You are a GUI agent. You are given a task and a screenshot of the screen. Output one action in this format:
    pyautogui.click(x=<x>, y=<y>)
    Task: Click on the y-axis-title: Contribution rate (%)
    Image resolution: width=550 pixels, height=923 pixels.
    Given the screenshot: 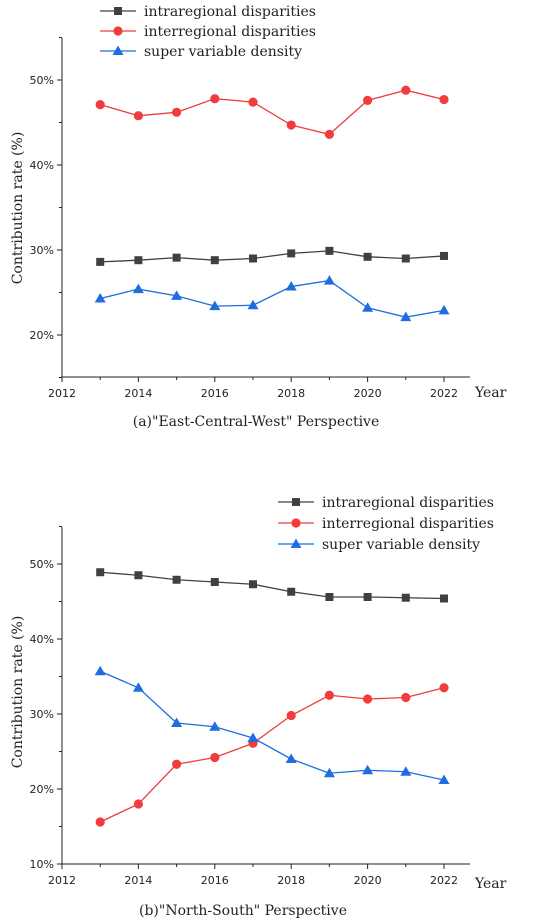 What is the action you would take?
    pyautogui.click(x=18, y=208)
    